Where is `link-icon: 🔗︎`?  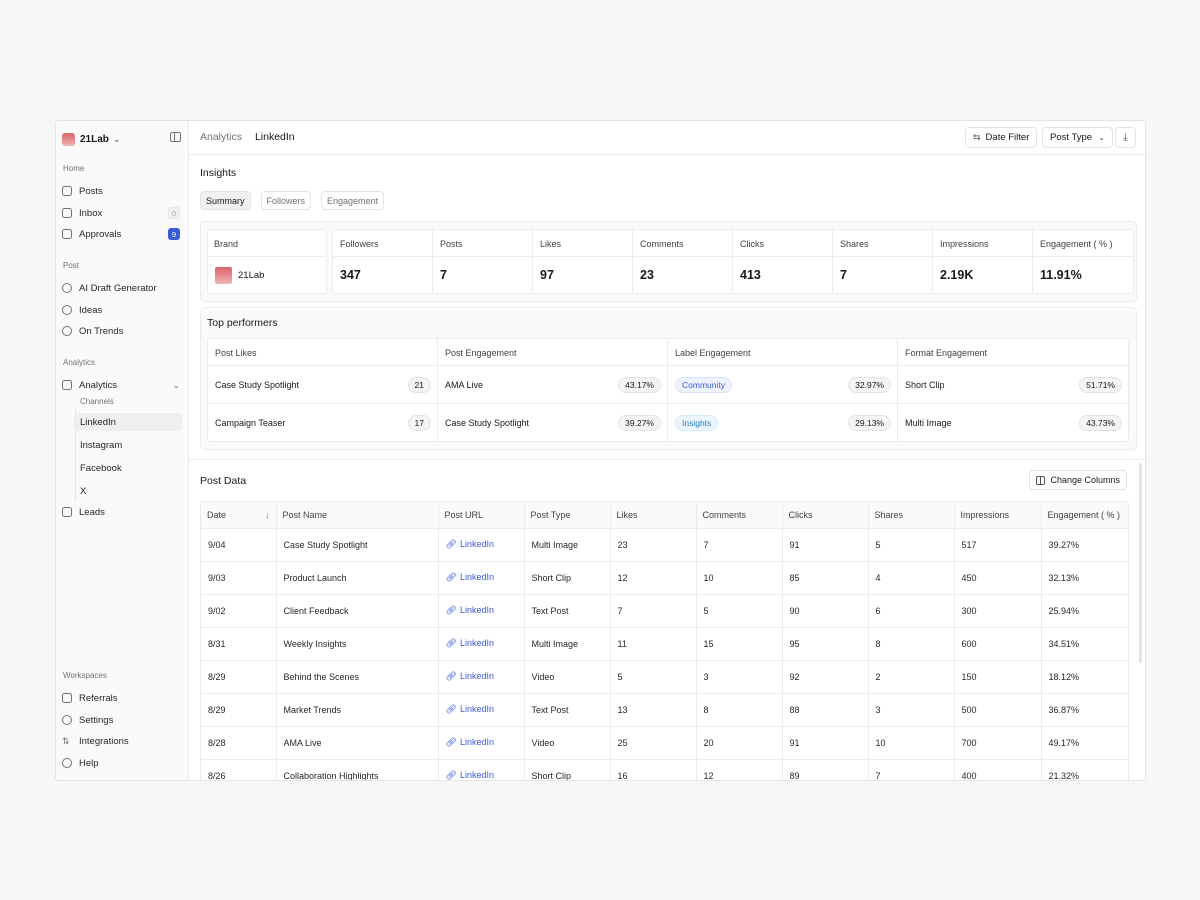
link-icon: 🔗︎ is located at coordinates (451, 709).